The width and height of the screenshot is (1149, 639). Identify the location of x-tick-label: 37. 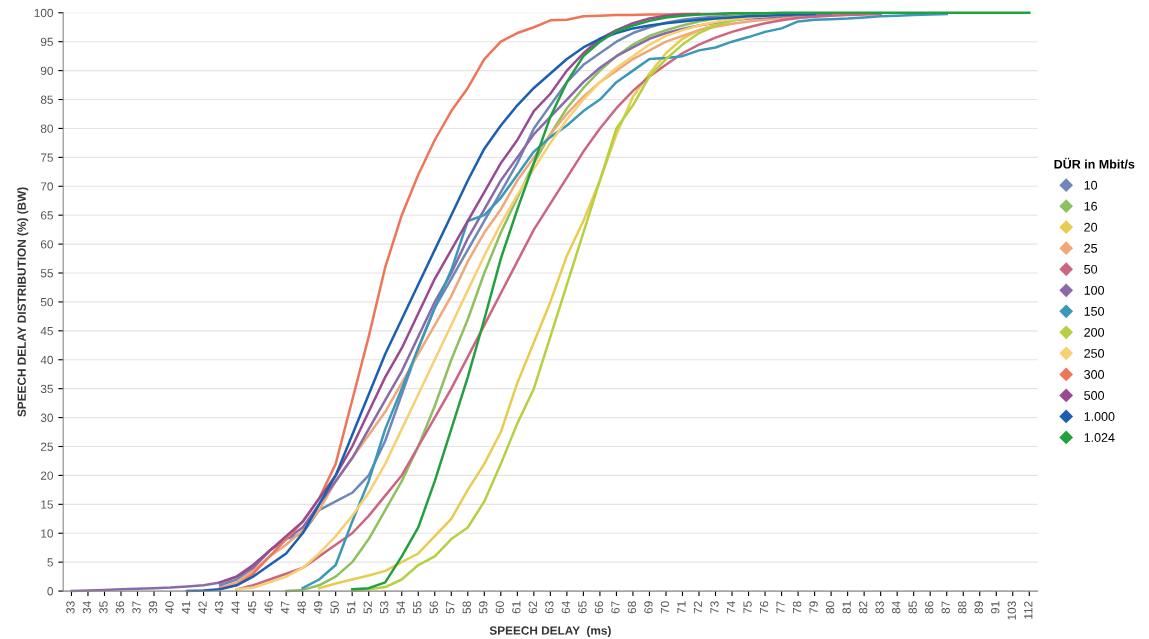
(136, 607).